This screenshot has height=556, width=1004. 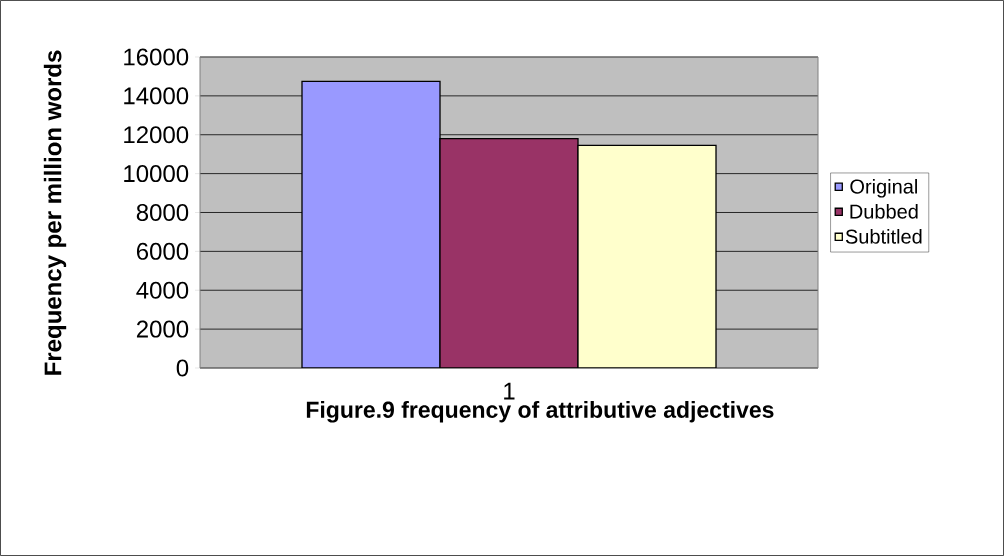 What do you see at coordinates (883, 236) in the screenshot?
I see `legend-label: Subtitled` at bounding box center [883, 236].